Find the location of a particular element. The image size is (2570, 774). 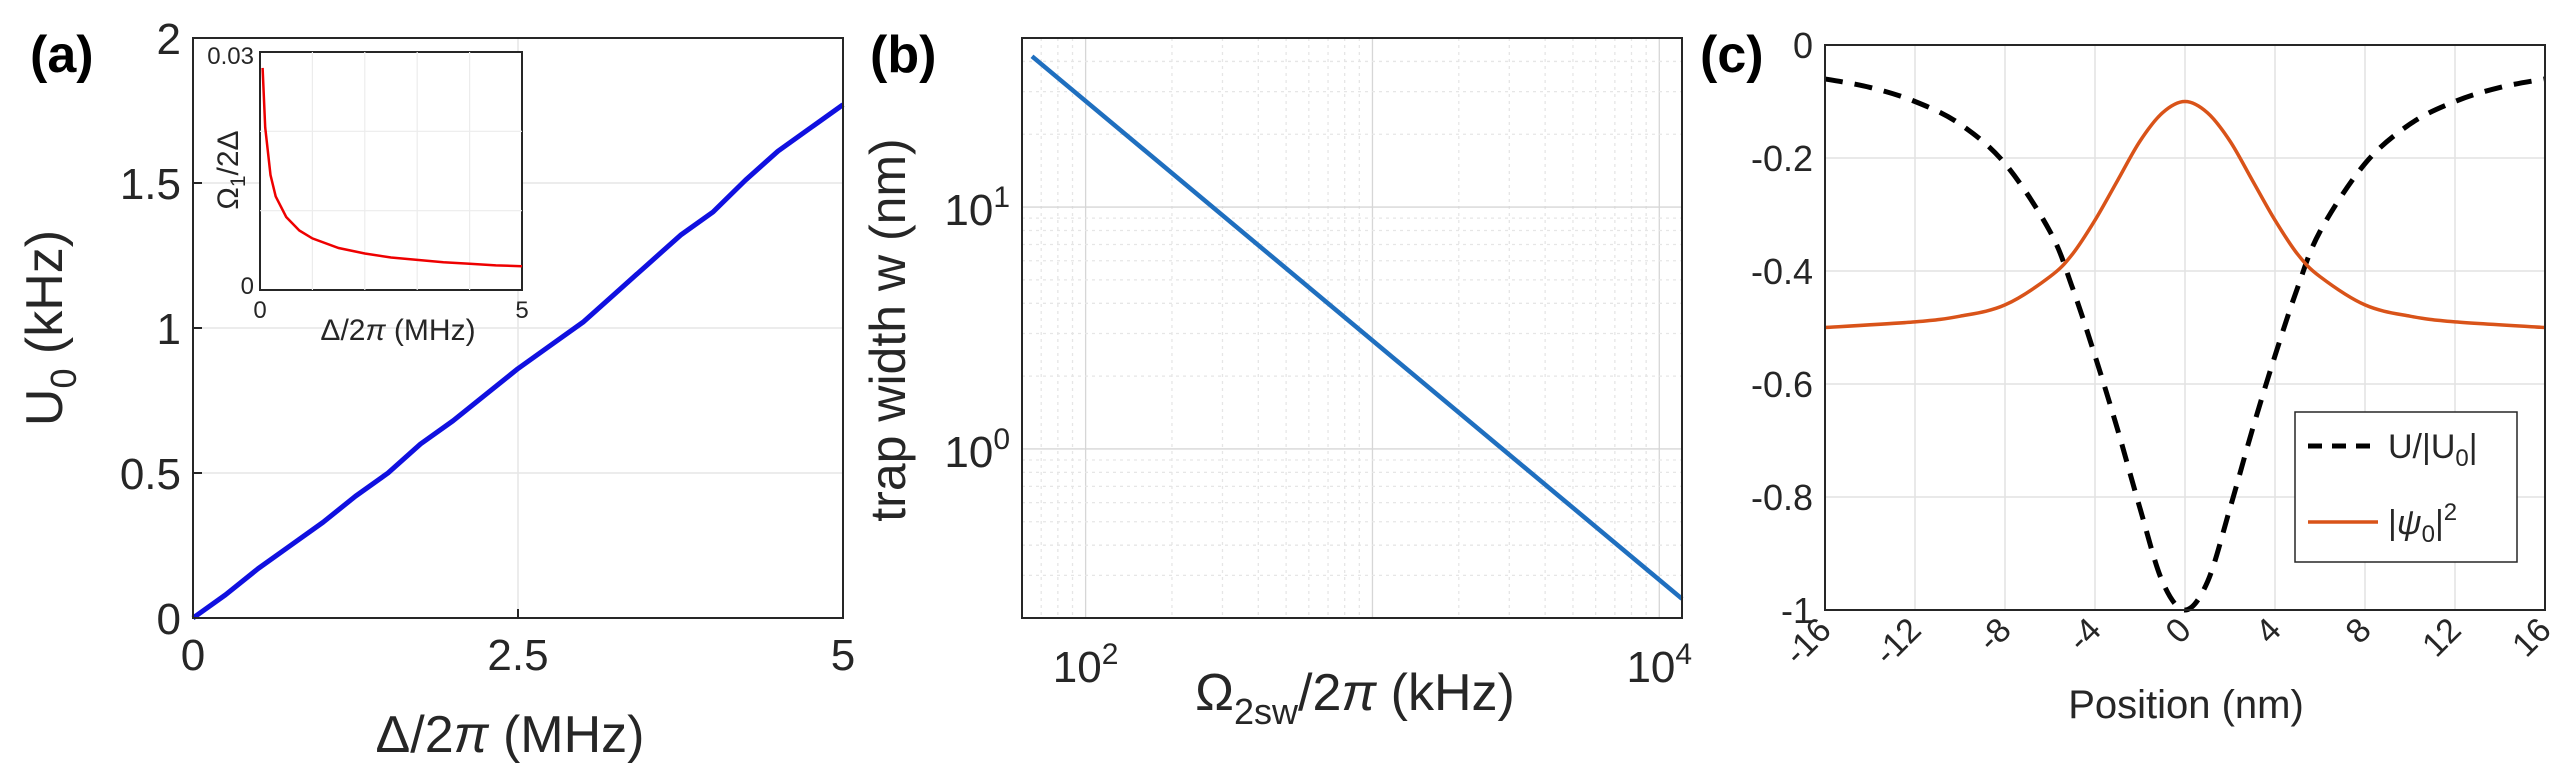

panel-c-x-tick-label: 16 is located at coordinates (2532, 638).